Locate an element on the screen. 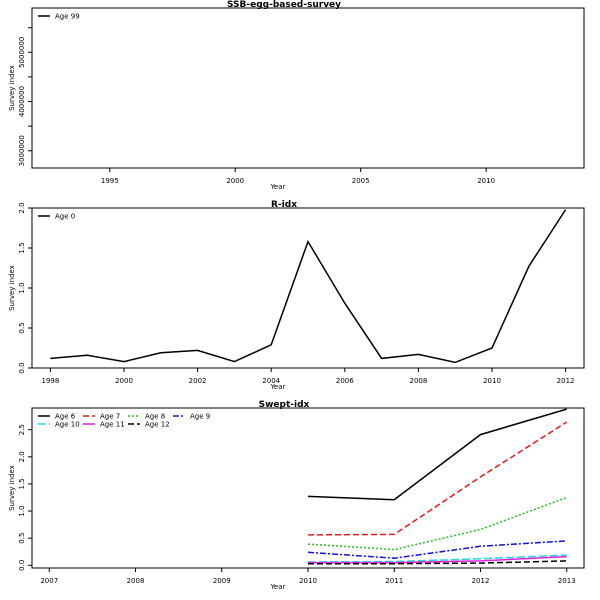 The image size is (600, 600). legend-label: Age 0 is located at coordinates (65, 217).